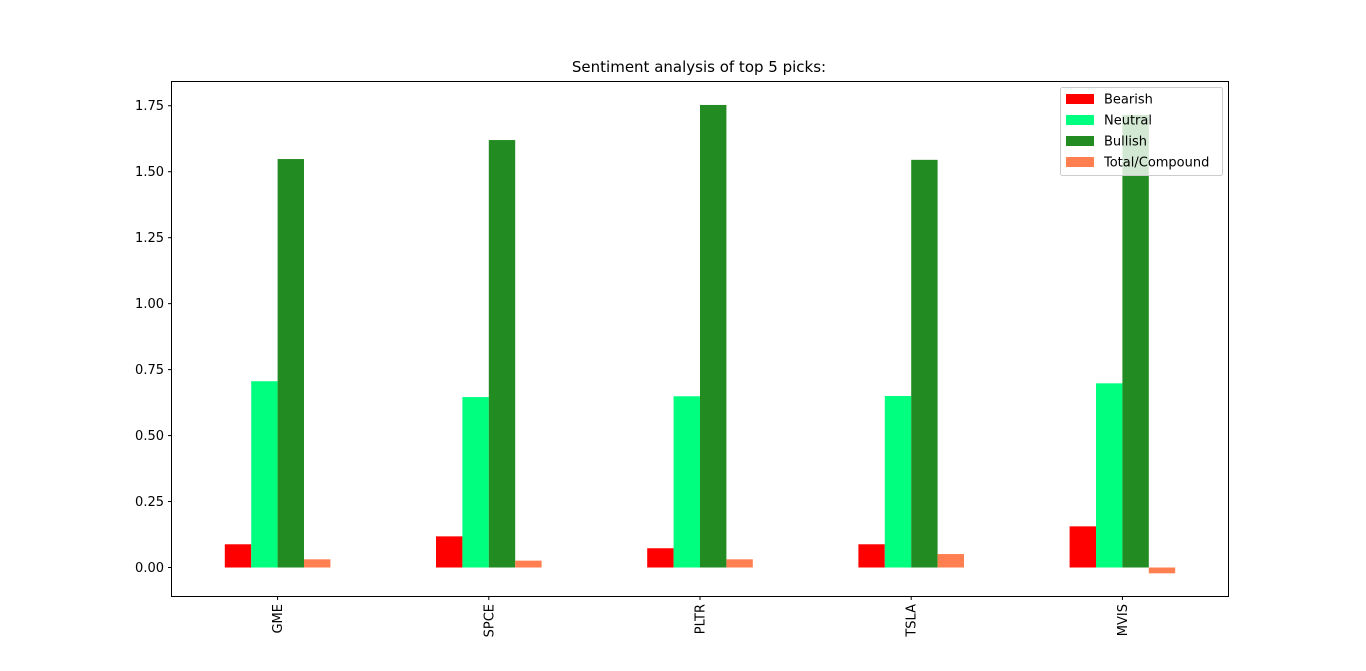  What do you see at coordinates (153, 337) in the screenshot?
I see `y-axis: 0.00 0.25 0.50 0.75 1.00 1.25 1.50 1.75` at bounding box center [153, 337].